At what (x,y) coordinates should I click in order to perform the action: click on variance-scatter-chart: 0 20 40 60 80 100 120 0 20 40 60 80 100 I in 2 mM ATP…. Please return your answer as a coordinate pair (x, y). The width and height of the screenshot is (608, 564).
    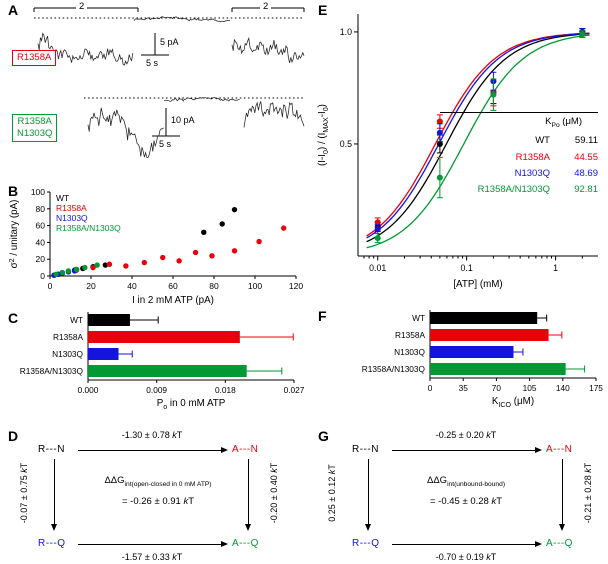
    Looking at the image, I should click on (155, 246).